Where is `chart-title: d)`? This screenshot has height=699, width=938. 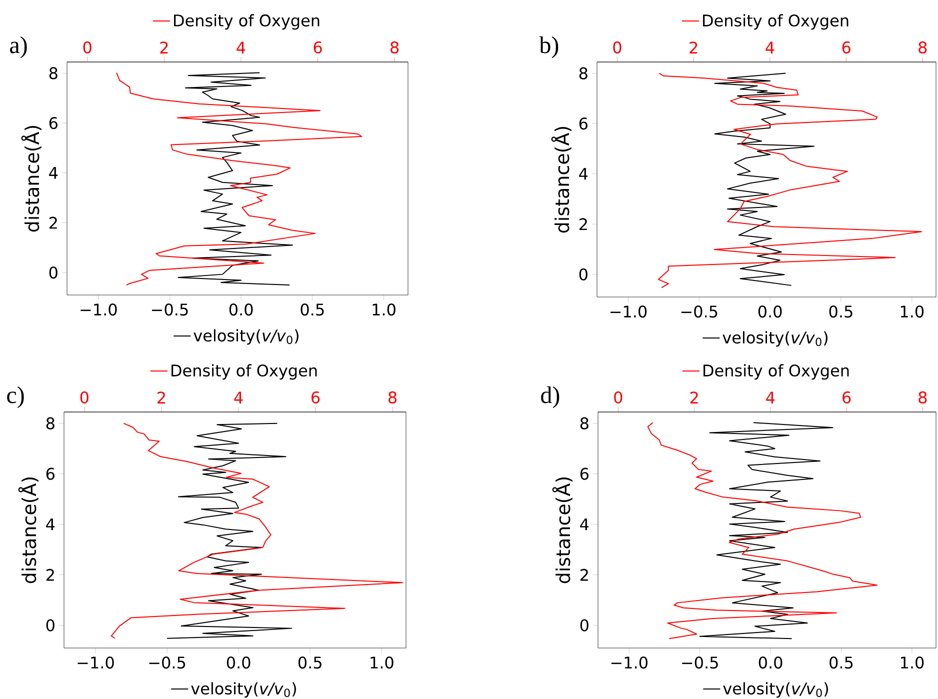 chart-title: d) is located at coordinates (550, 397).